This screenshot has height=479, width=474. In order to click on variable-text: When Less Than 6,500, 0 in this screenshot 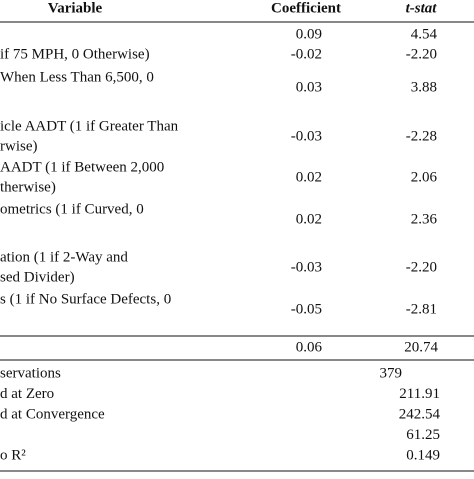, I will do `click(77, 77)`.